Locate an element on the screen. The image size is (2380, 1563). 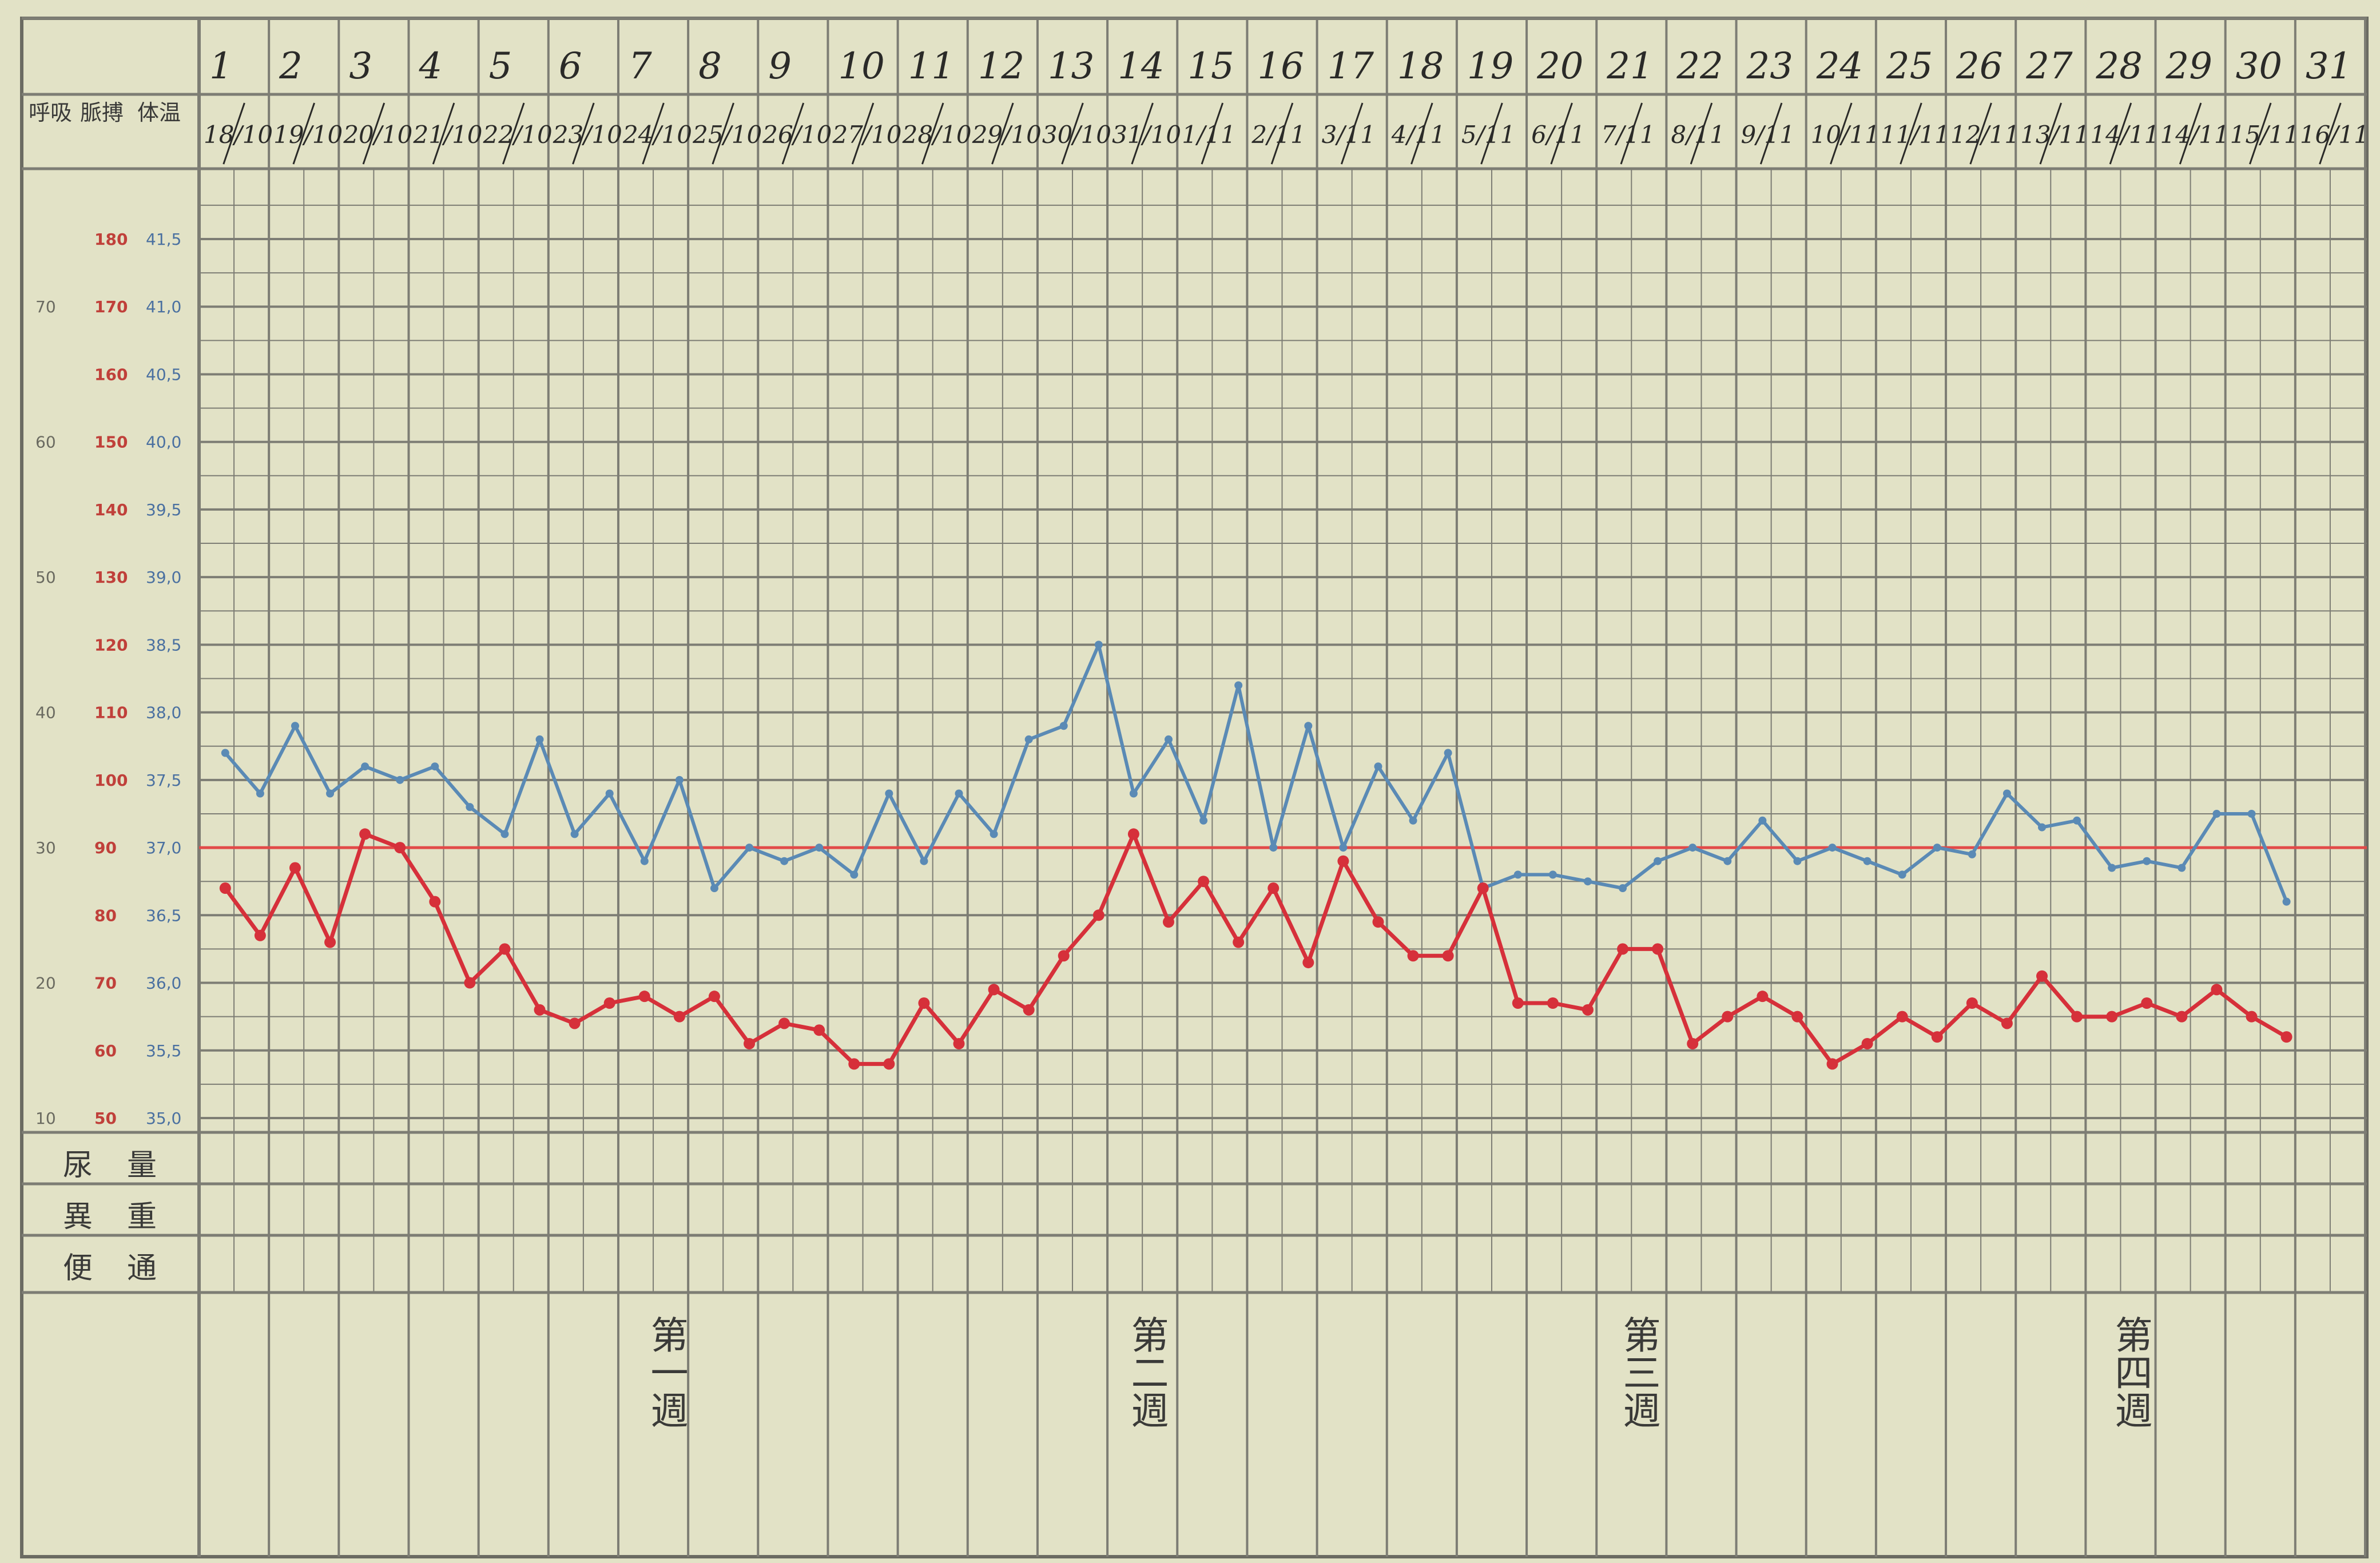
day-number: 9 is located at coordinates (780, 66).